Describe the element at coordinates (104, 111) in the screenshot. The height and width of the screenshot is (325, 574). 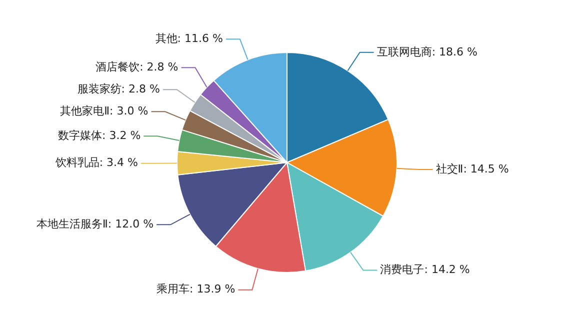
I see `slice-label: 其他家电Ⅱ: 3.0 %` at that location.